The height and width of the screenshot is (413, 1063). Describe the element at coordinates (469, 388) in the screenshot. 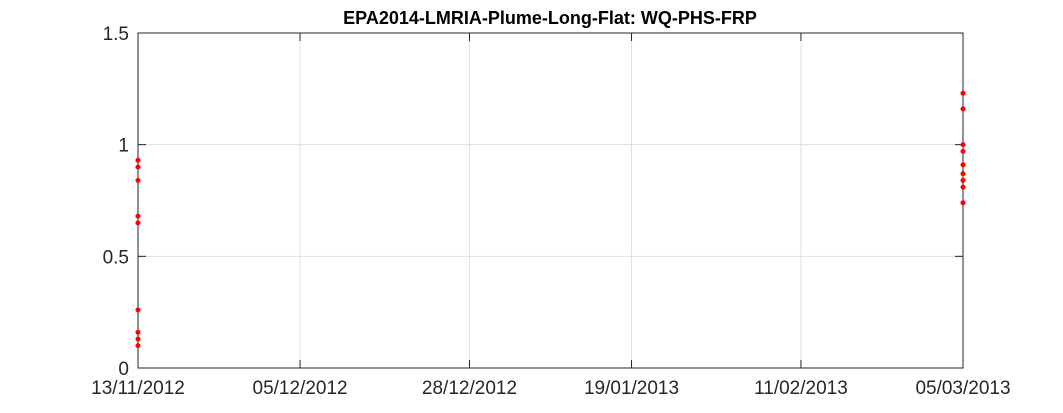

I see `x-tick-label: 28/12/2012` at that location.